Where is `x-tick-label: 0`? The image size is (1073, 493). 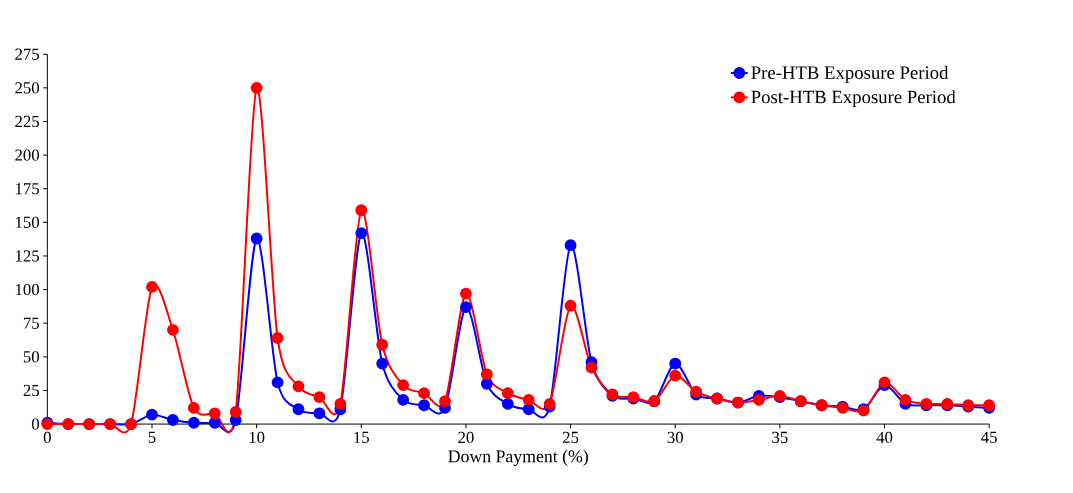 x-tick-label: 0 is located at coordinates (47, 437).